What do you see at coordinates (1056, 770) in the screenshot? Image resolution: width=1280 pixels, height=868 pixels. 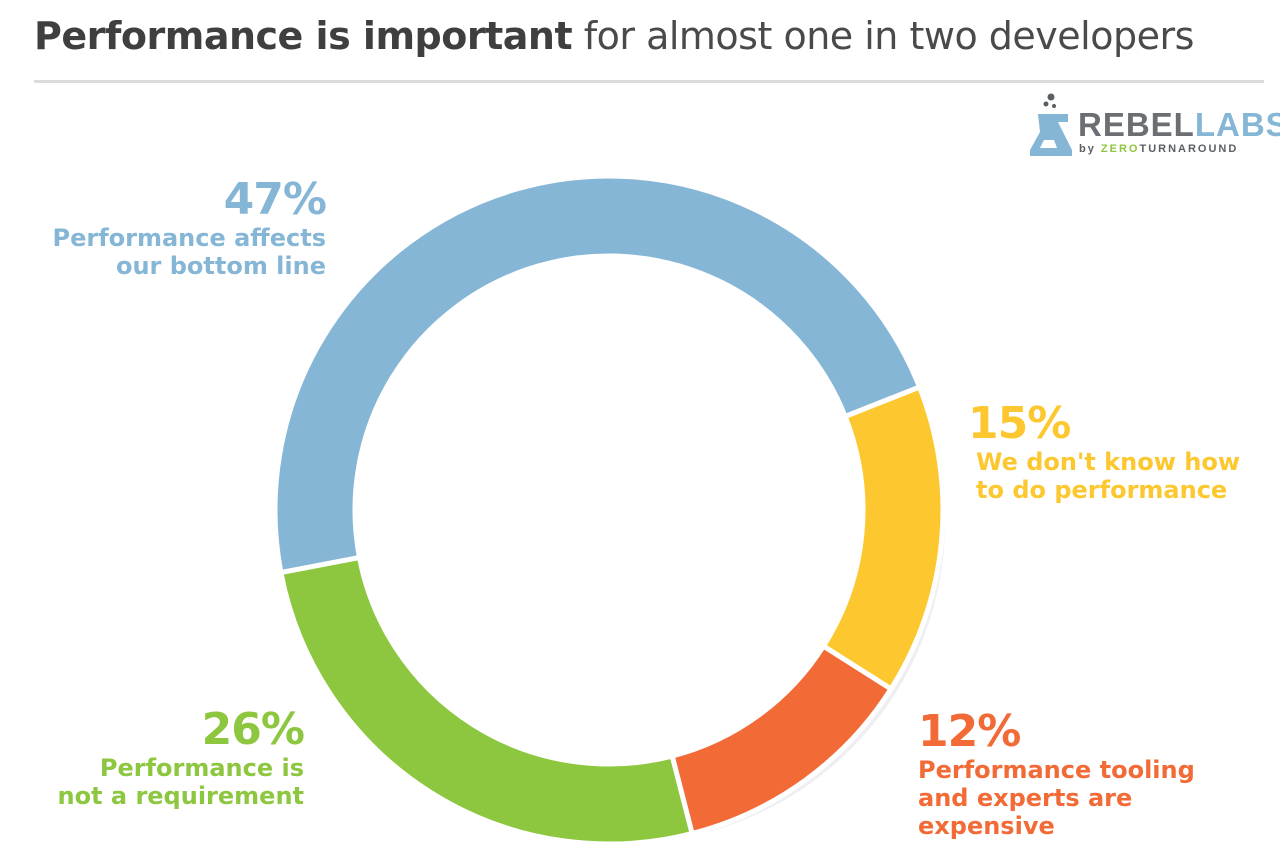 I see `slice-desc-2-line-0: Performance tooling` at bounding box center [1056, 770].